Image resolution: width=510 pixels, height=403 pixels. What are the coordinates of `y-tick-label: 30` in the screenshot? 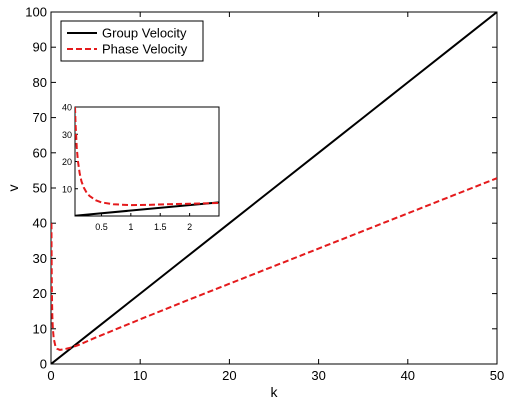 It's located at (40, 258).